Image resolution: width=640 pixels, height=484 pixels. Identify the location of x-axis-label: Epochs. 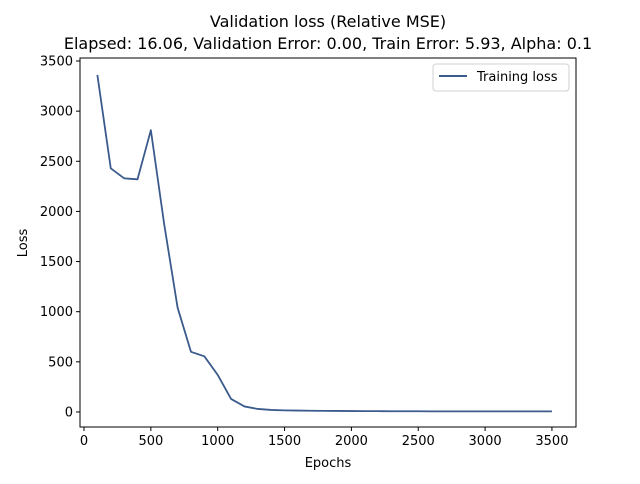
(328, 463).